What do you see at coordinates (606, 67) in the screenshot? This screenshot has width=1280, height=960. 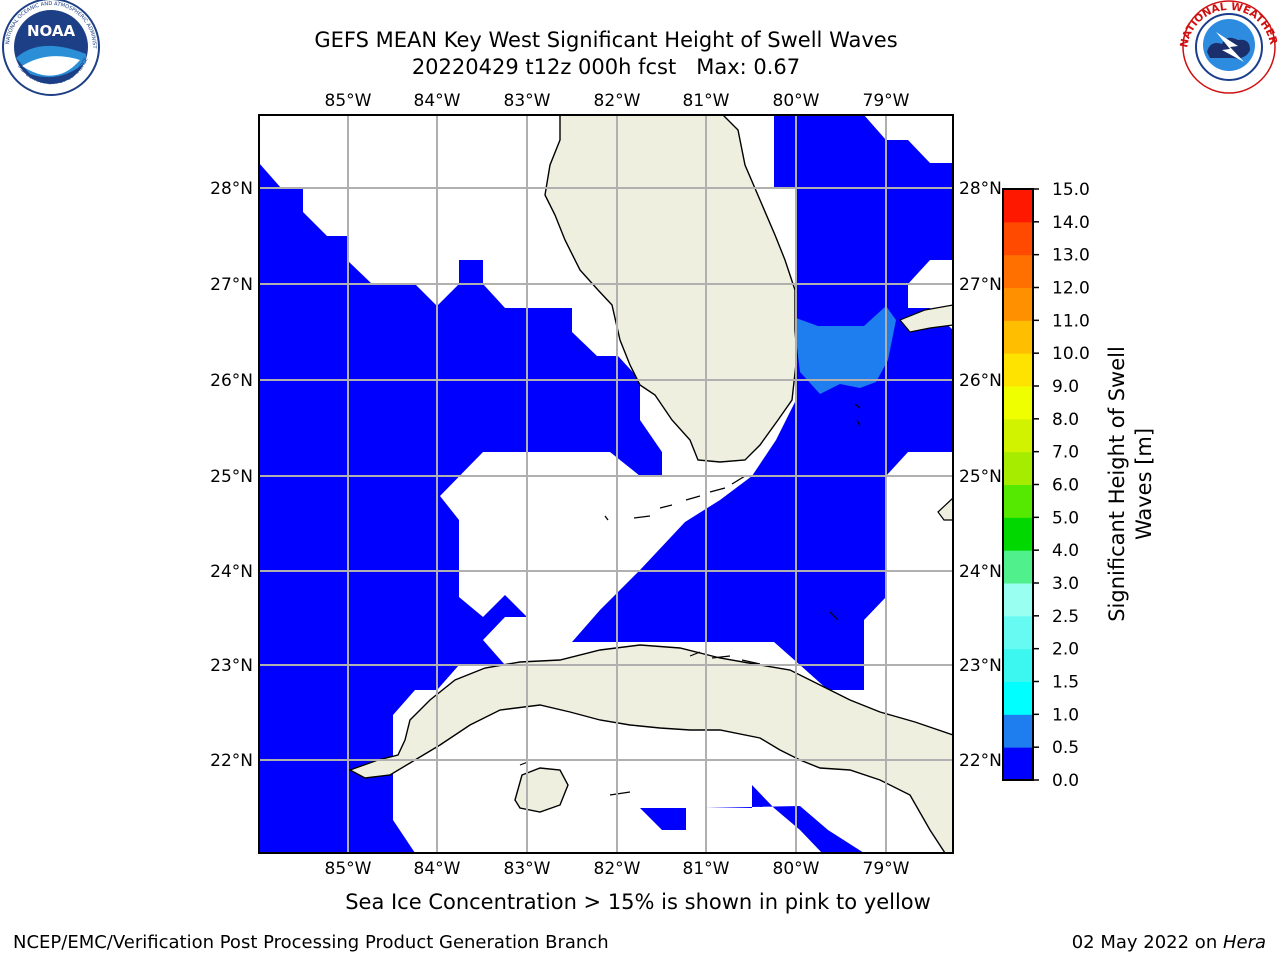 I see `chart-subtitle: 20220429 t12z 000h fcst Max: 0.67` at bounding box center [606, 67].